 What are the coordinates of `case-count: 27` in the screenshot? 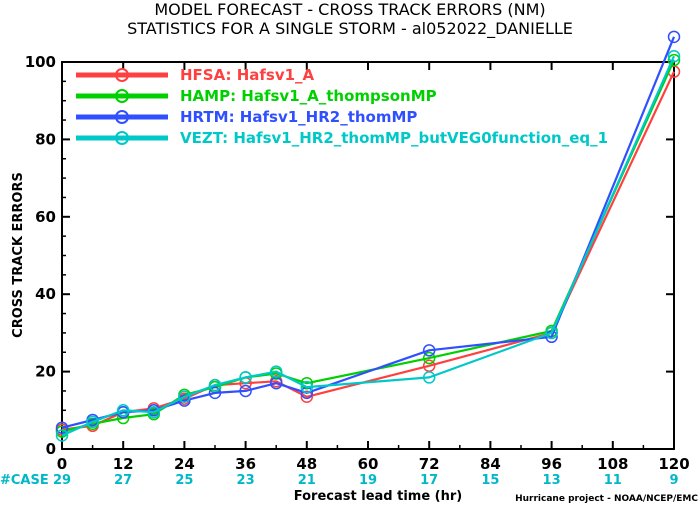 It's located at (123, 480).